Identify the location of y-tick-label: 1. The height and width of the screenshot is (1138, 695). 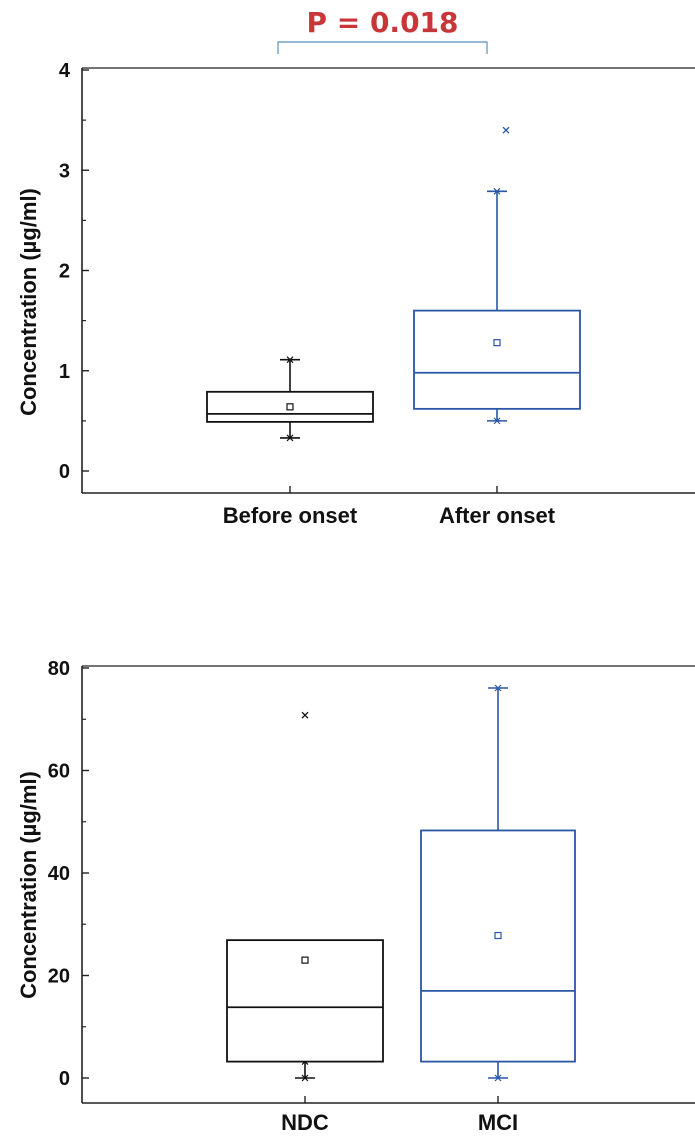
(64, 372).